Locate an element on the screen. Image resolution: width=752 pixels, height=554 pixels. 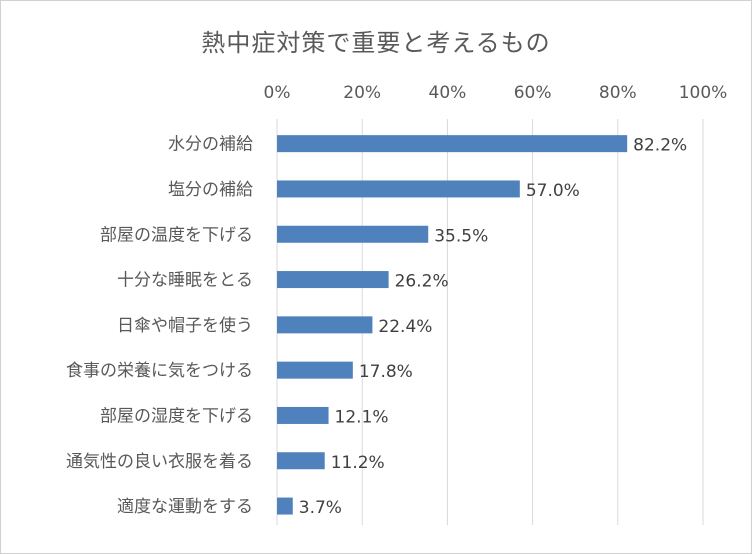
chart-title: 熱中症対策で重要と考えるもの is located at coordinates (376, 43).